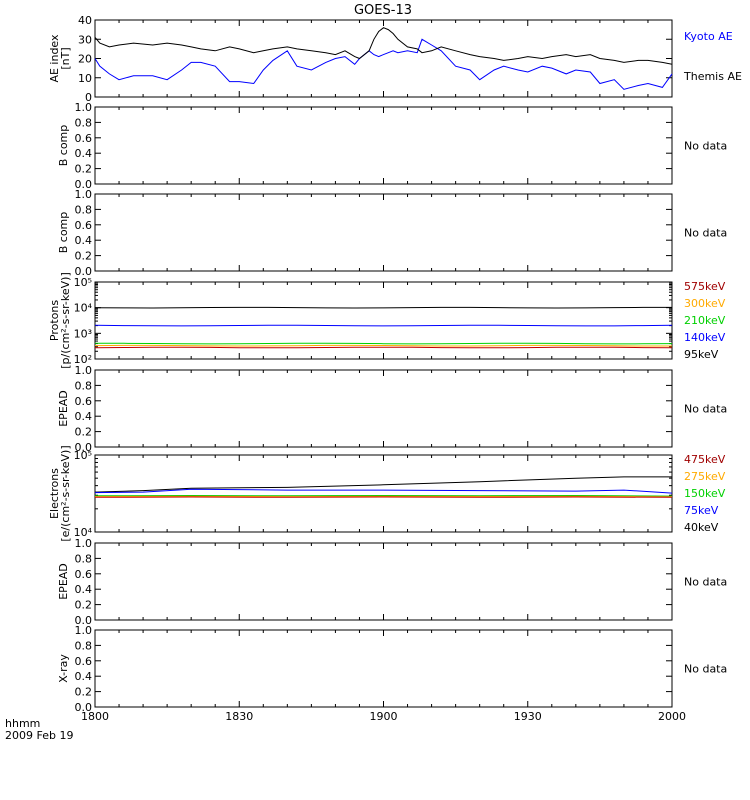 This screenshot has width=750, height=800. I want to click on y-tick-label: 10³, so click(83, 333).